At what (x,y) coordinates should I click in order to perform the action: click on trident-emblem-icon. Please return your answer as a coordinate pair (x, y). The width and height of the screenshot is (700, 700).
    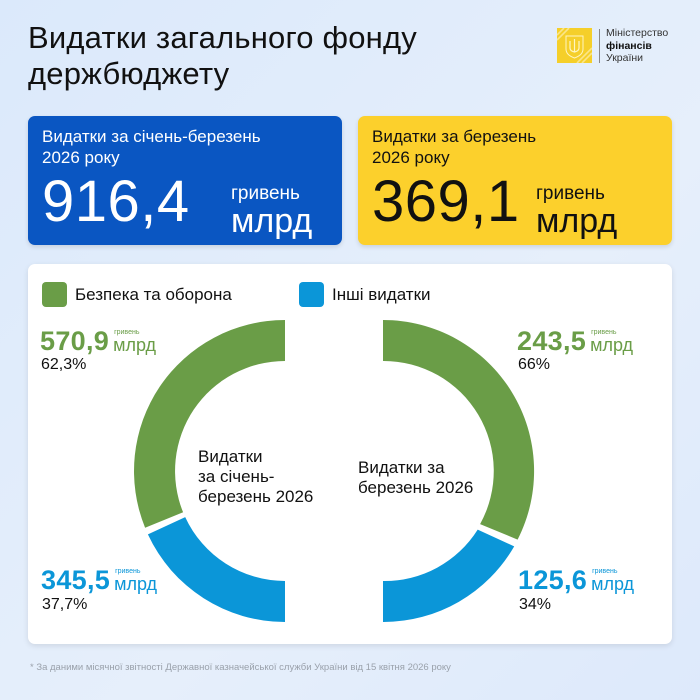
    Looking at the image, I should click on (574, 46).